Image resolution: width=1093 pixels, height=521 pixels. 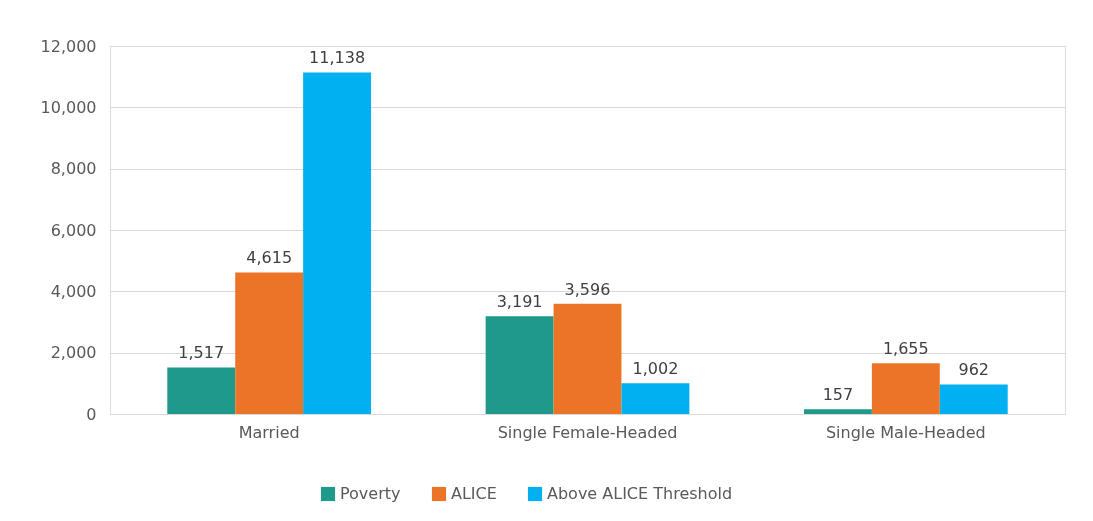 What do you see at coordinates (269, 258) in the screenshot?
I see `data-label: 4,615` at bounding box center [269, 258].